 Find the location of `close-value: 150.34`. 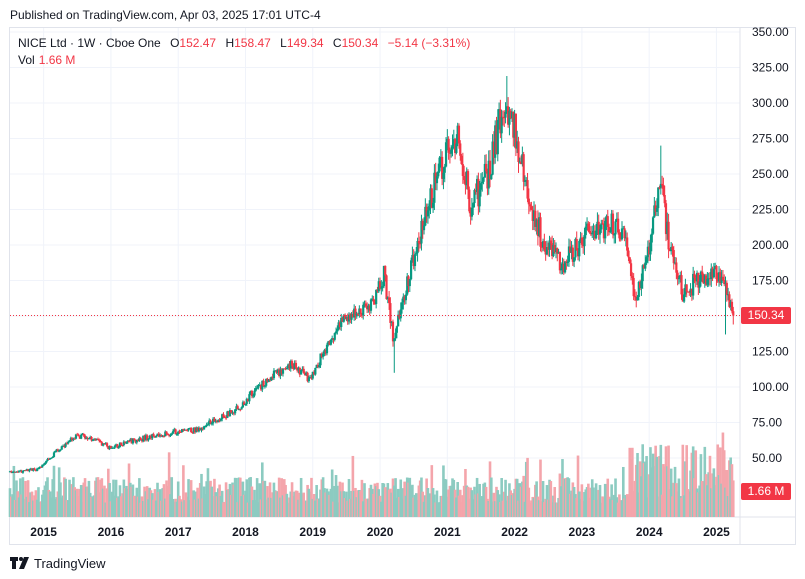

close-value: 150.34 is located at coordinates (360, 43).